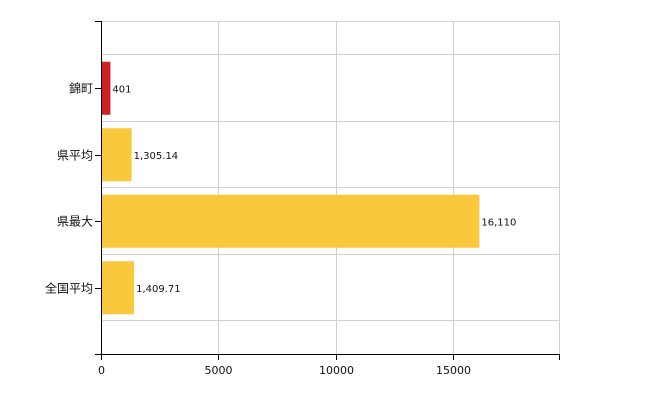  What do you see at coordinates (156, 156) in the screenshot?
I see `data-label: 1,305.14` at bounding box center [156, 156].